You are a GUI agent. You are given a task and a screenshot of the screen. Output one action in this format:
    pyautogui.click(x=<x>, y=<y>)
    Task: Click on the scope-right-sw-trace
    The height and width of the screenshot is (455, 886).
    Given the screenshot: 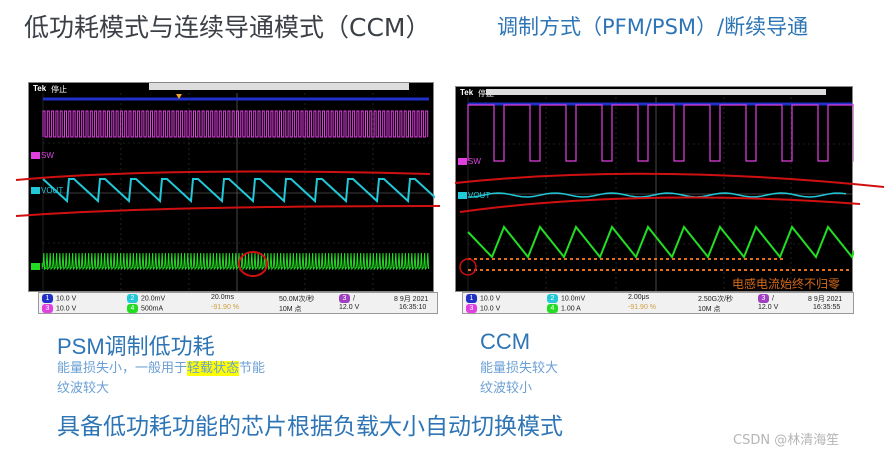 What is the action you would take?
    pyautogui.click(x=660, y=133)
    